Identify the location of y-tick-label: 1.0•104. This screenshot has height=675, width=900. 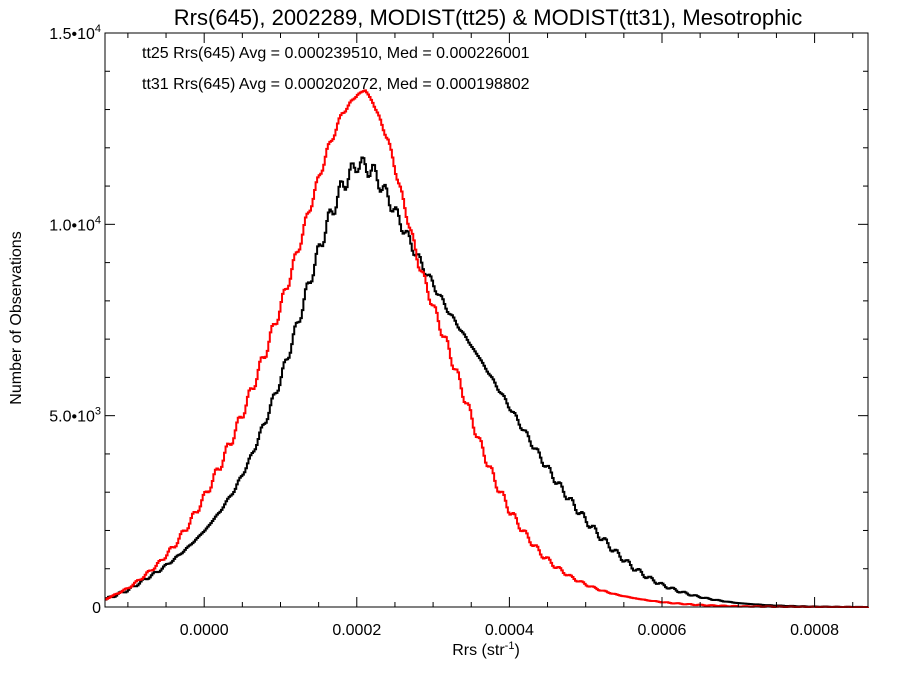
(75, 224).